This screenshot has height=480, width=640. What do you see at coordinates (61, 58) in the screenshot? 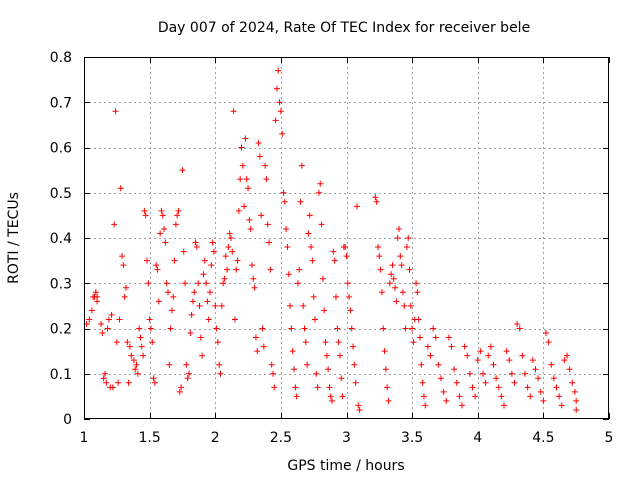
I see `y-tick-label: 0.8` at bounding box center [61, 58].